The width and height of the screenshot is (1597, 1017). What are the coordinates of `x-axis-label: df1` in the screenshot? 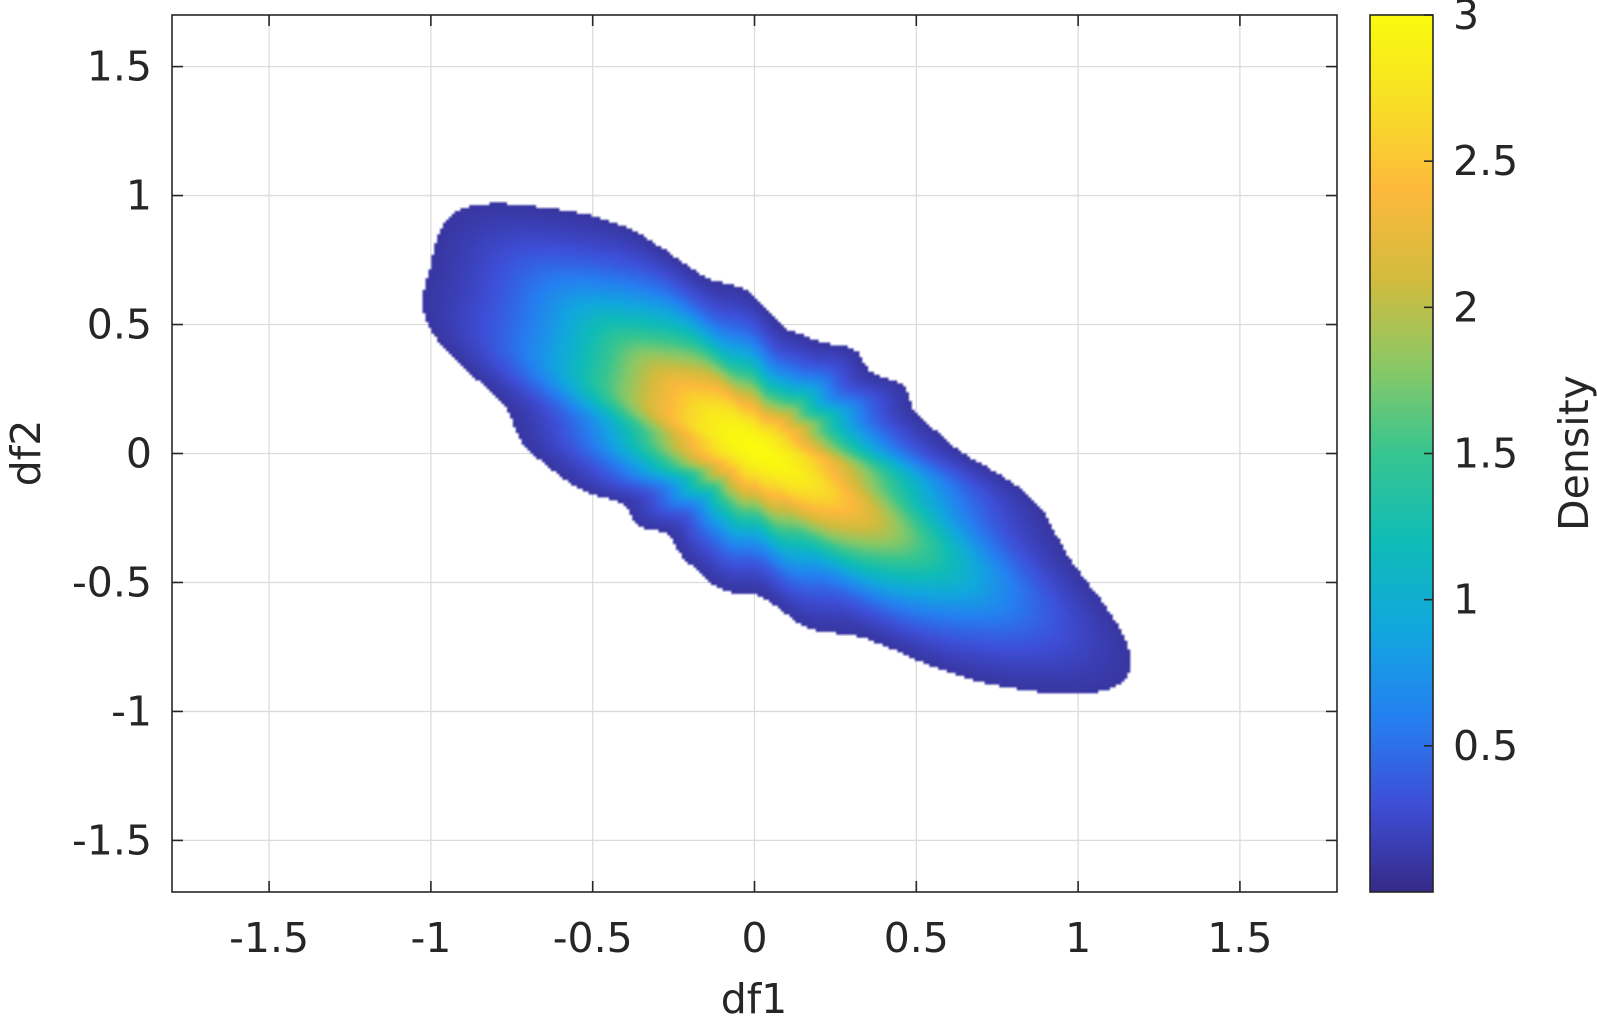 It's located at (754, 996).